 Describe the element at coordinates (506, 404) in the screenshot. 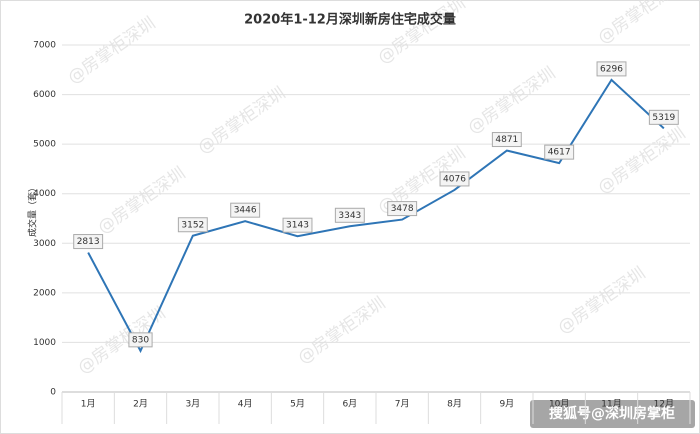

I see `x-tick-label: 9月` at that location.